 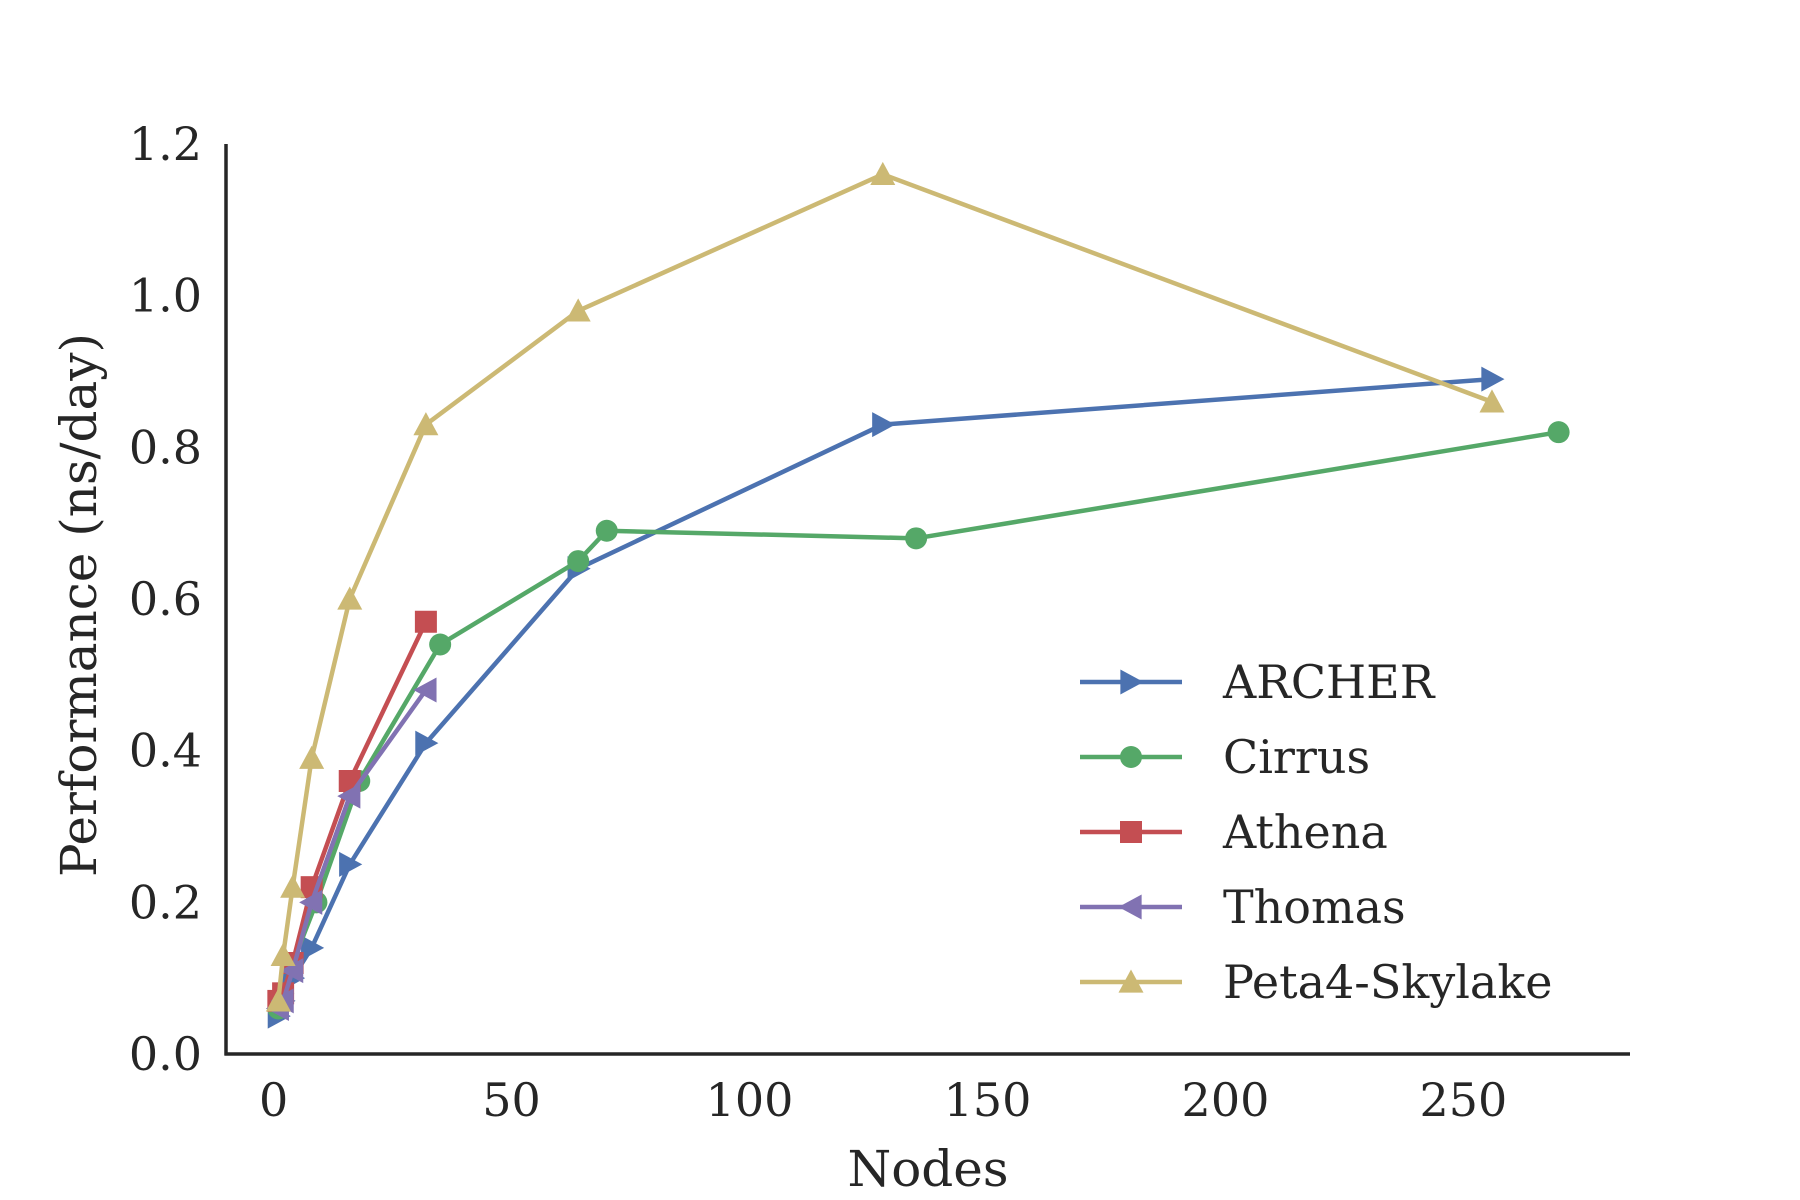 I want to click on legend-marker-athena, so click(x=1131, y=832).